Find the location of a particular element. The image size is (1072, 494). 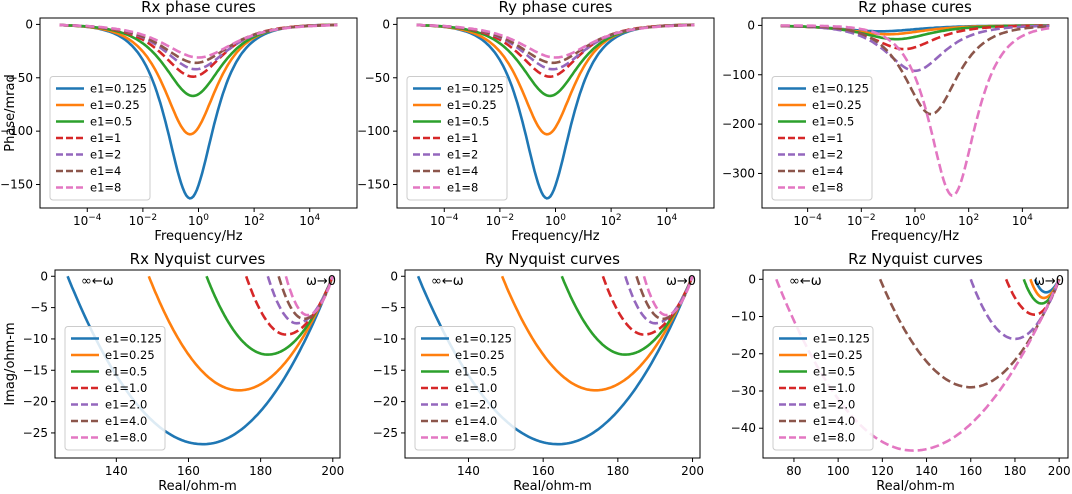

chart-title: Rx Nyquist curves is located at coordinates (198, 259).